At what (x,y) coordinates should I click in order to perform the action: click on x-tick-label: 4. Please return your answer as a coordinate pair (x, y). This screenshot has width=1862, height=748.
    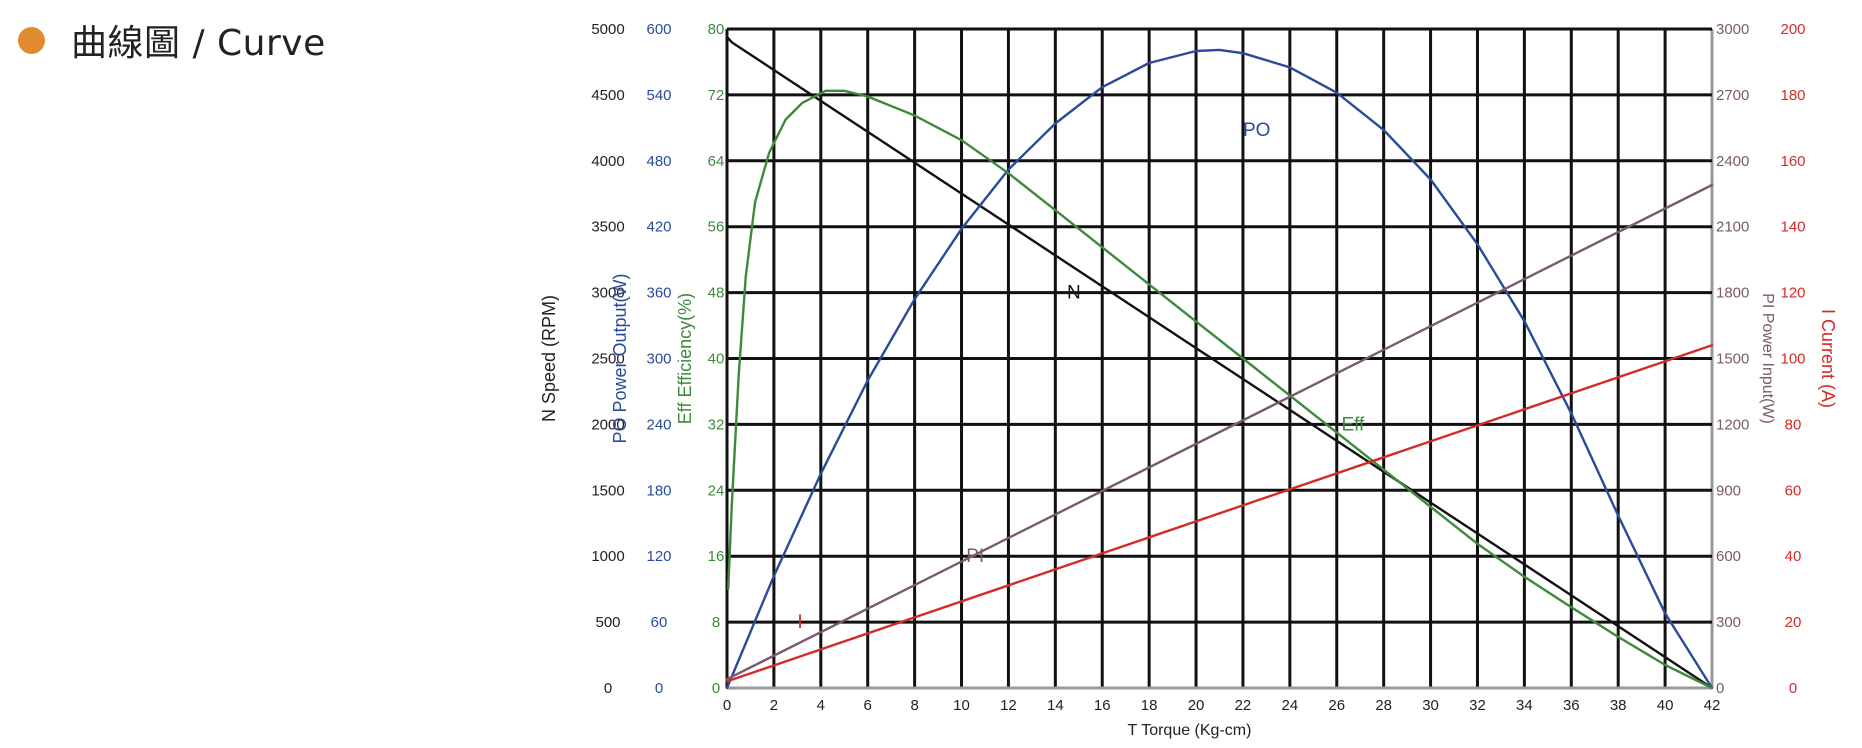
    Looking at the image, I should click on (821, 705).